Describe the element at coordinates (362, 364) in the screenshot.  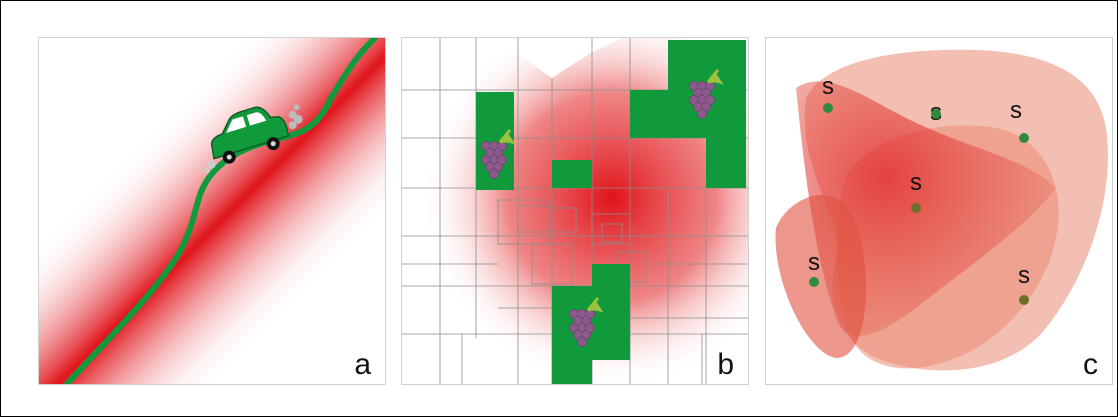
I see `panel-a-label: a` at that location.